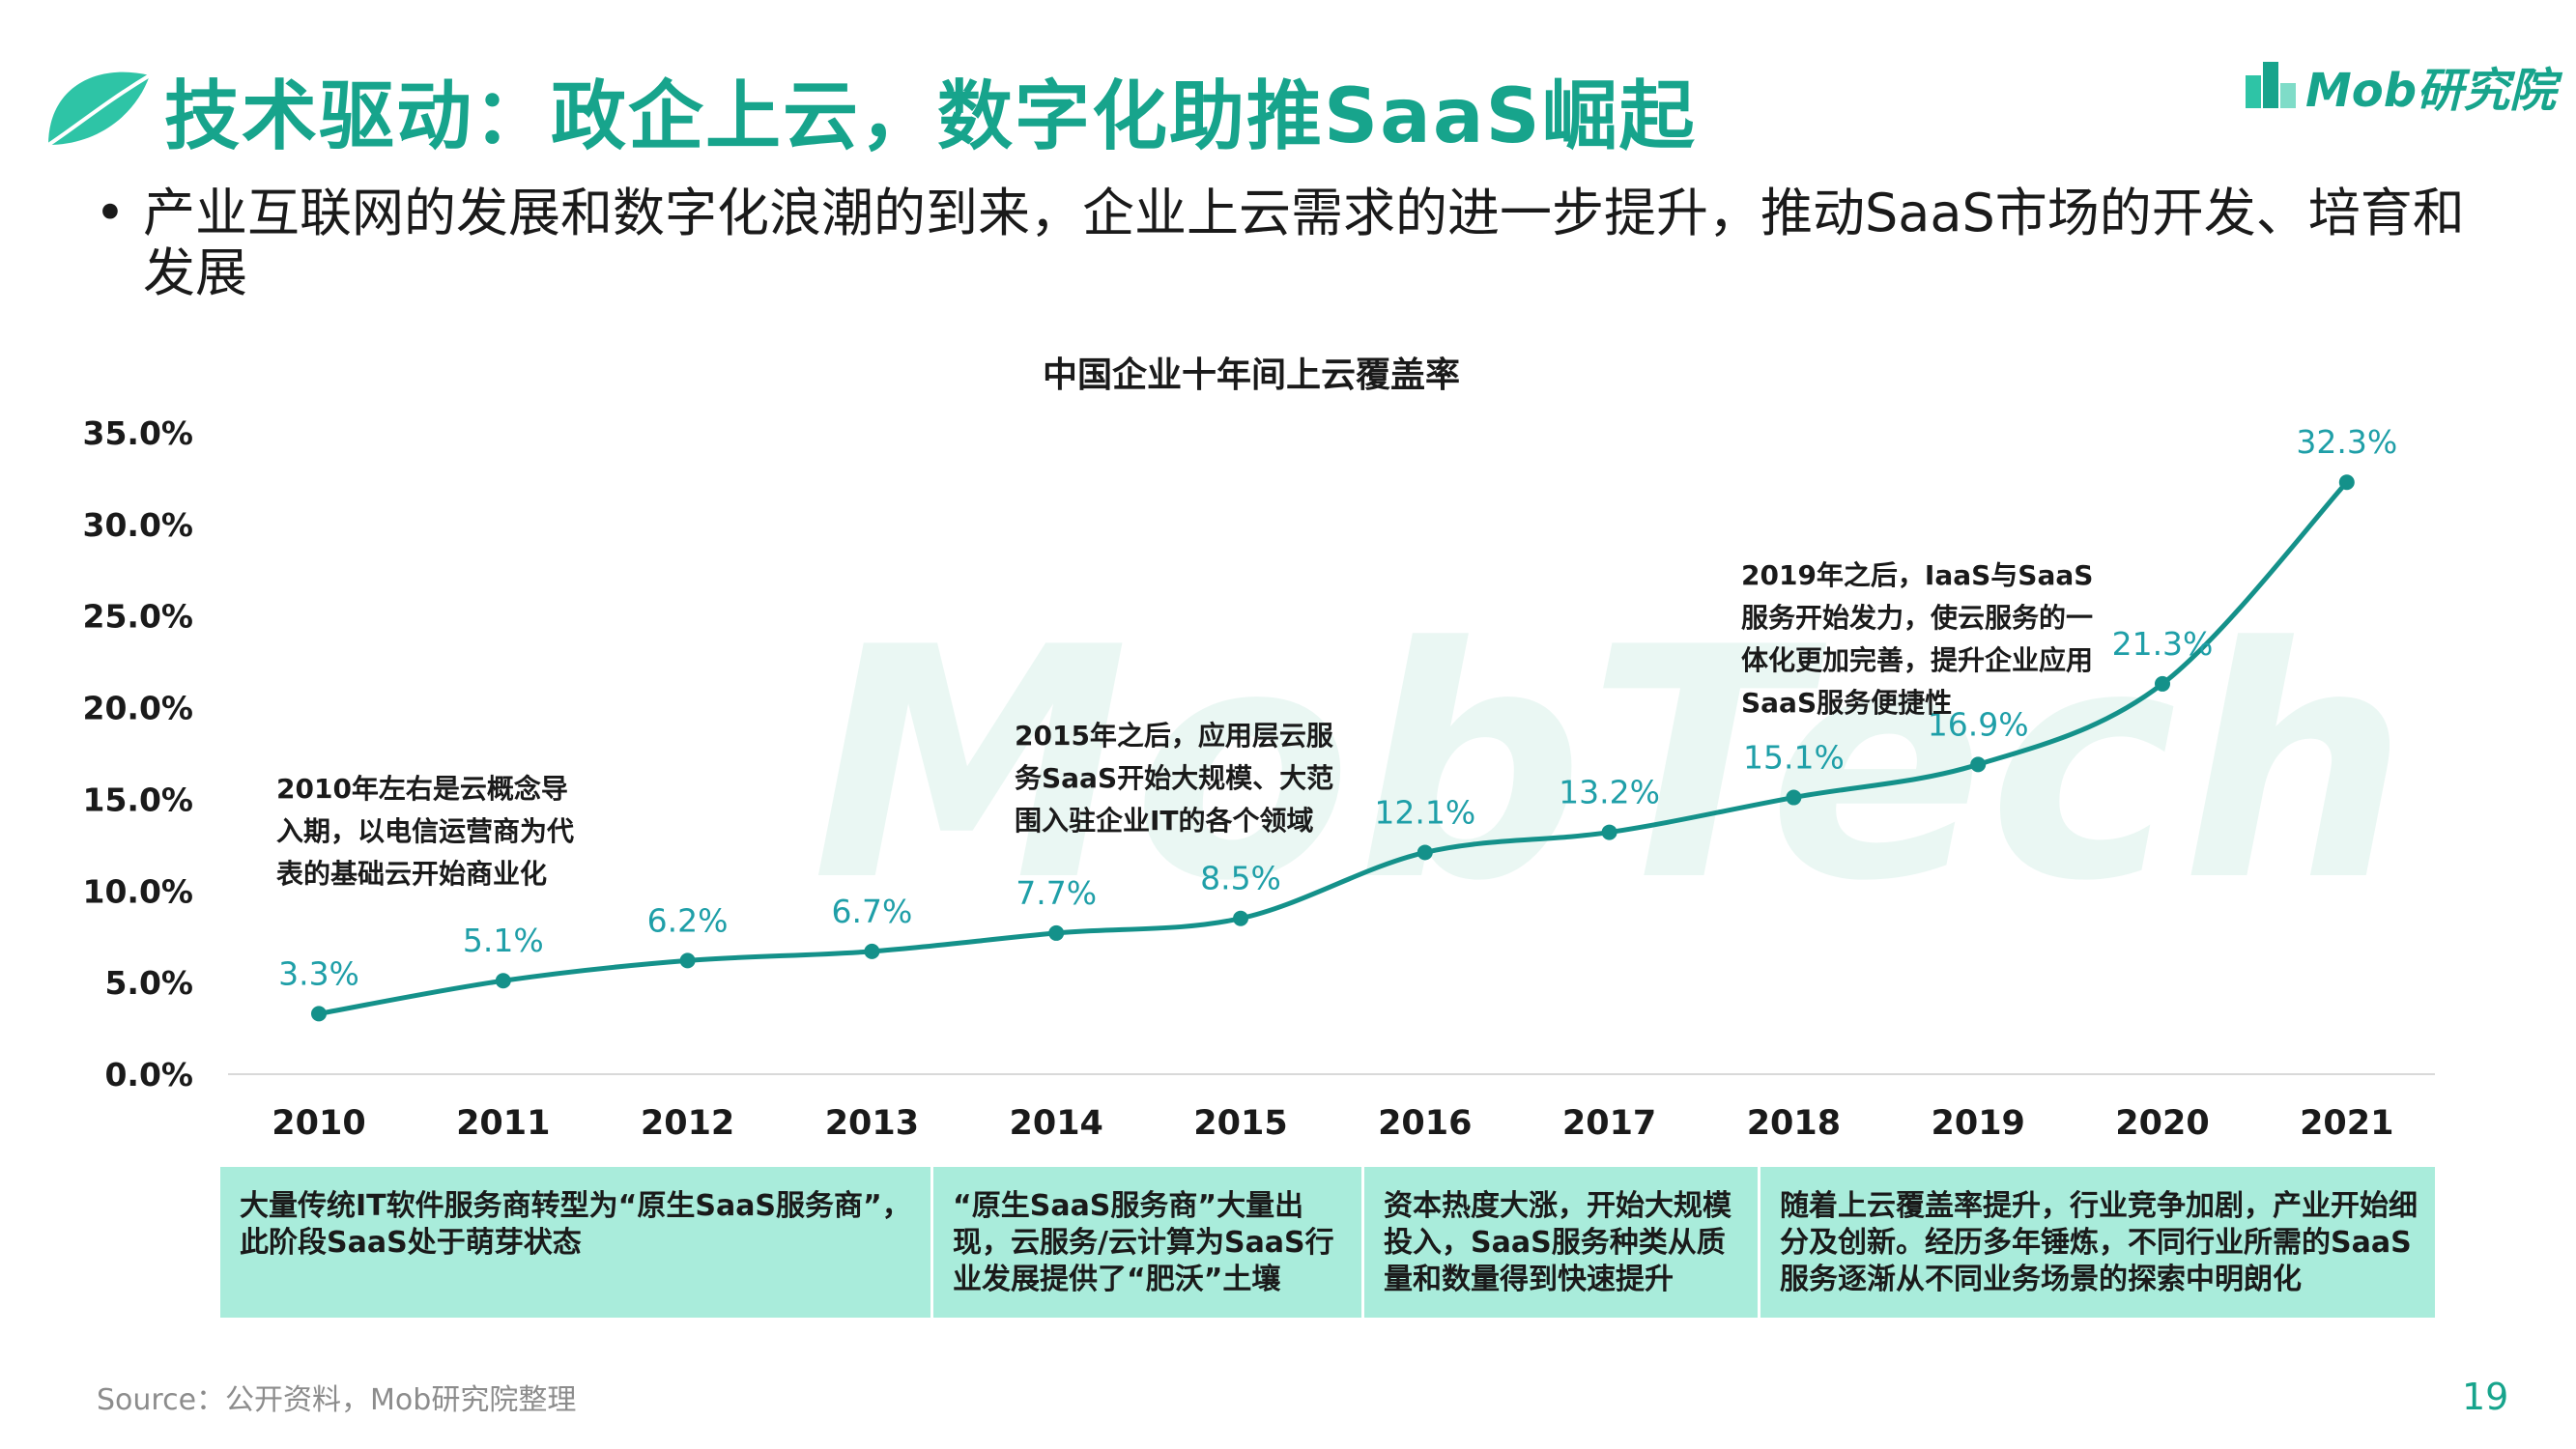 This screenshot has width=2576, height=1449. I want to click on y-tick-label: 20.0%, so click(139, 708).